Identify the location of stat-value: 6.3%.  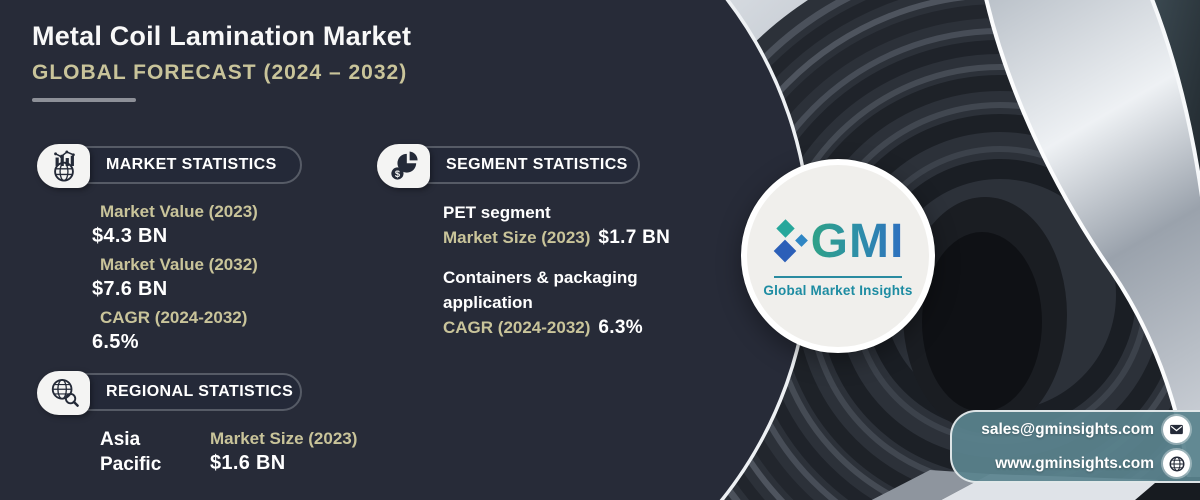
(620, 327).